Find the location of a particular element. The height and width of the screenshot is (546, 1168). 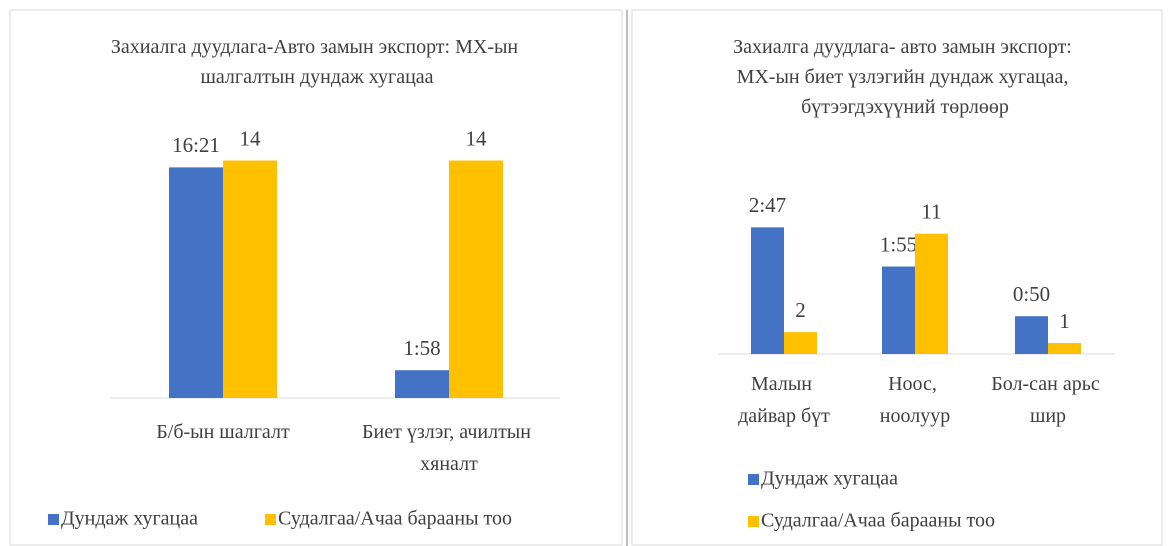

x-tick-label: Малын дайвар бүт is located at coordinates (784, 400).